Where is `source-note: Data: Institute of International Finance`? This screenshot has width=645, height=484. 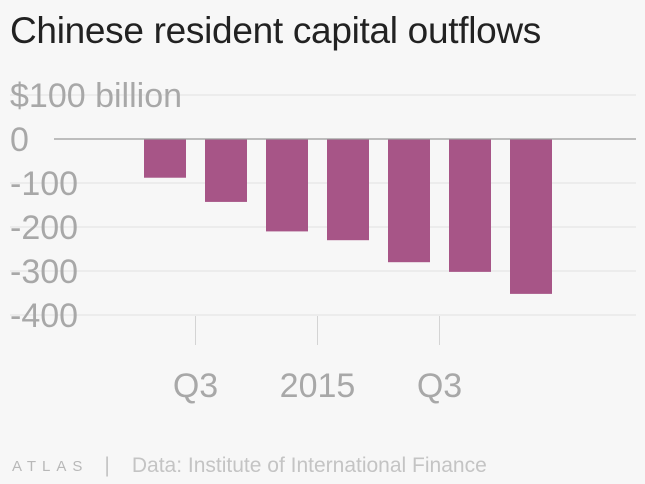
source-note: Data: Institute of International Finance is located at coordinates (309, 465).